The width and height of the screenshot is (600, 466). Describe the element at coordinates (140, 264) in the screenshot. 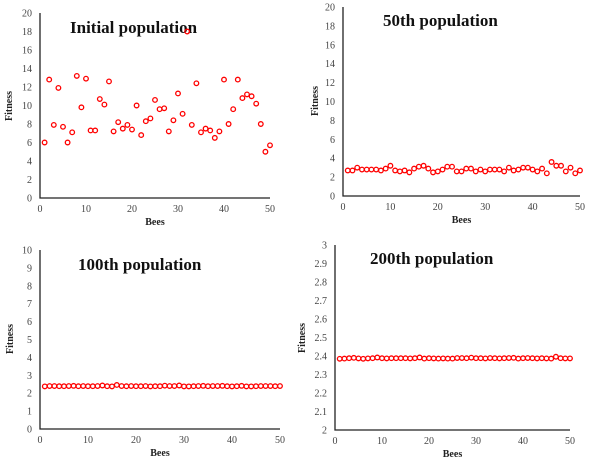

I see `panel-title: 100th population` at that location.